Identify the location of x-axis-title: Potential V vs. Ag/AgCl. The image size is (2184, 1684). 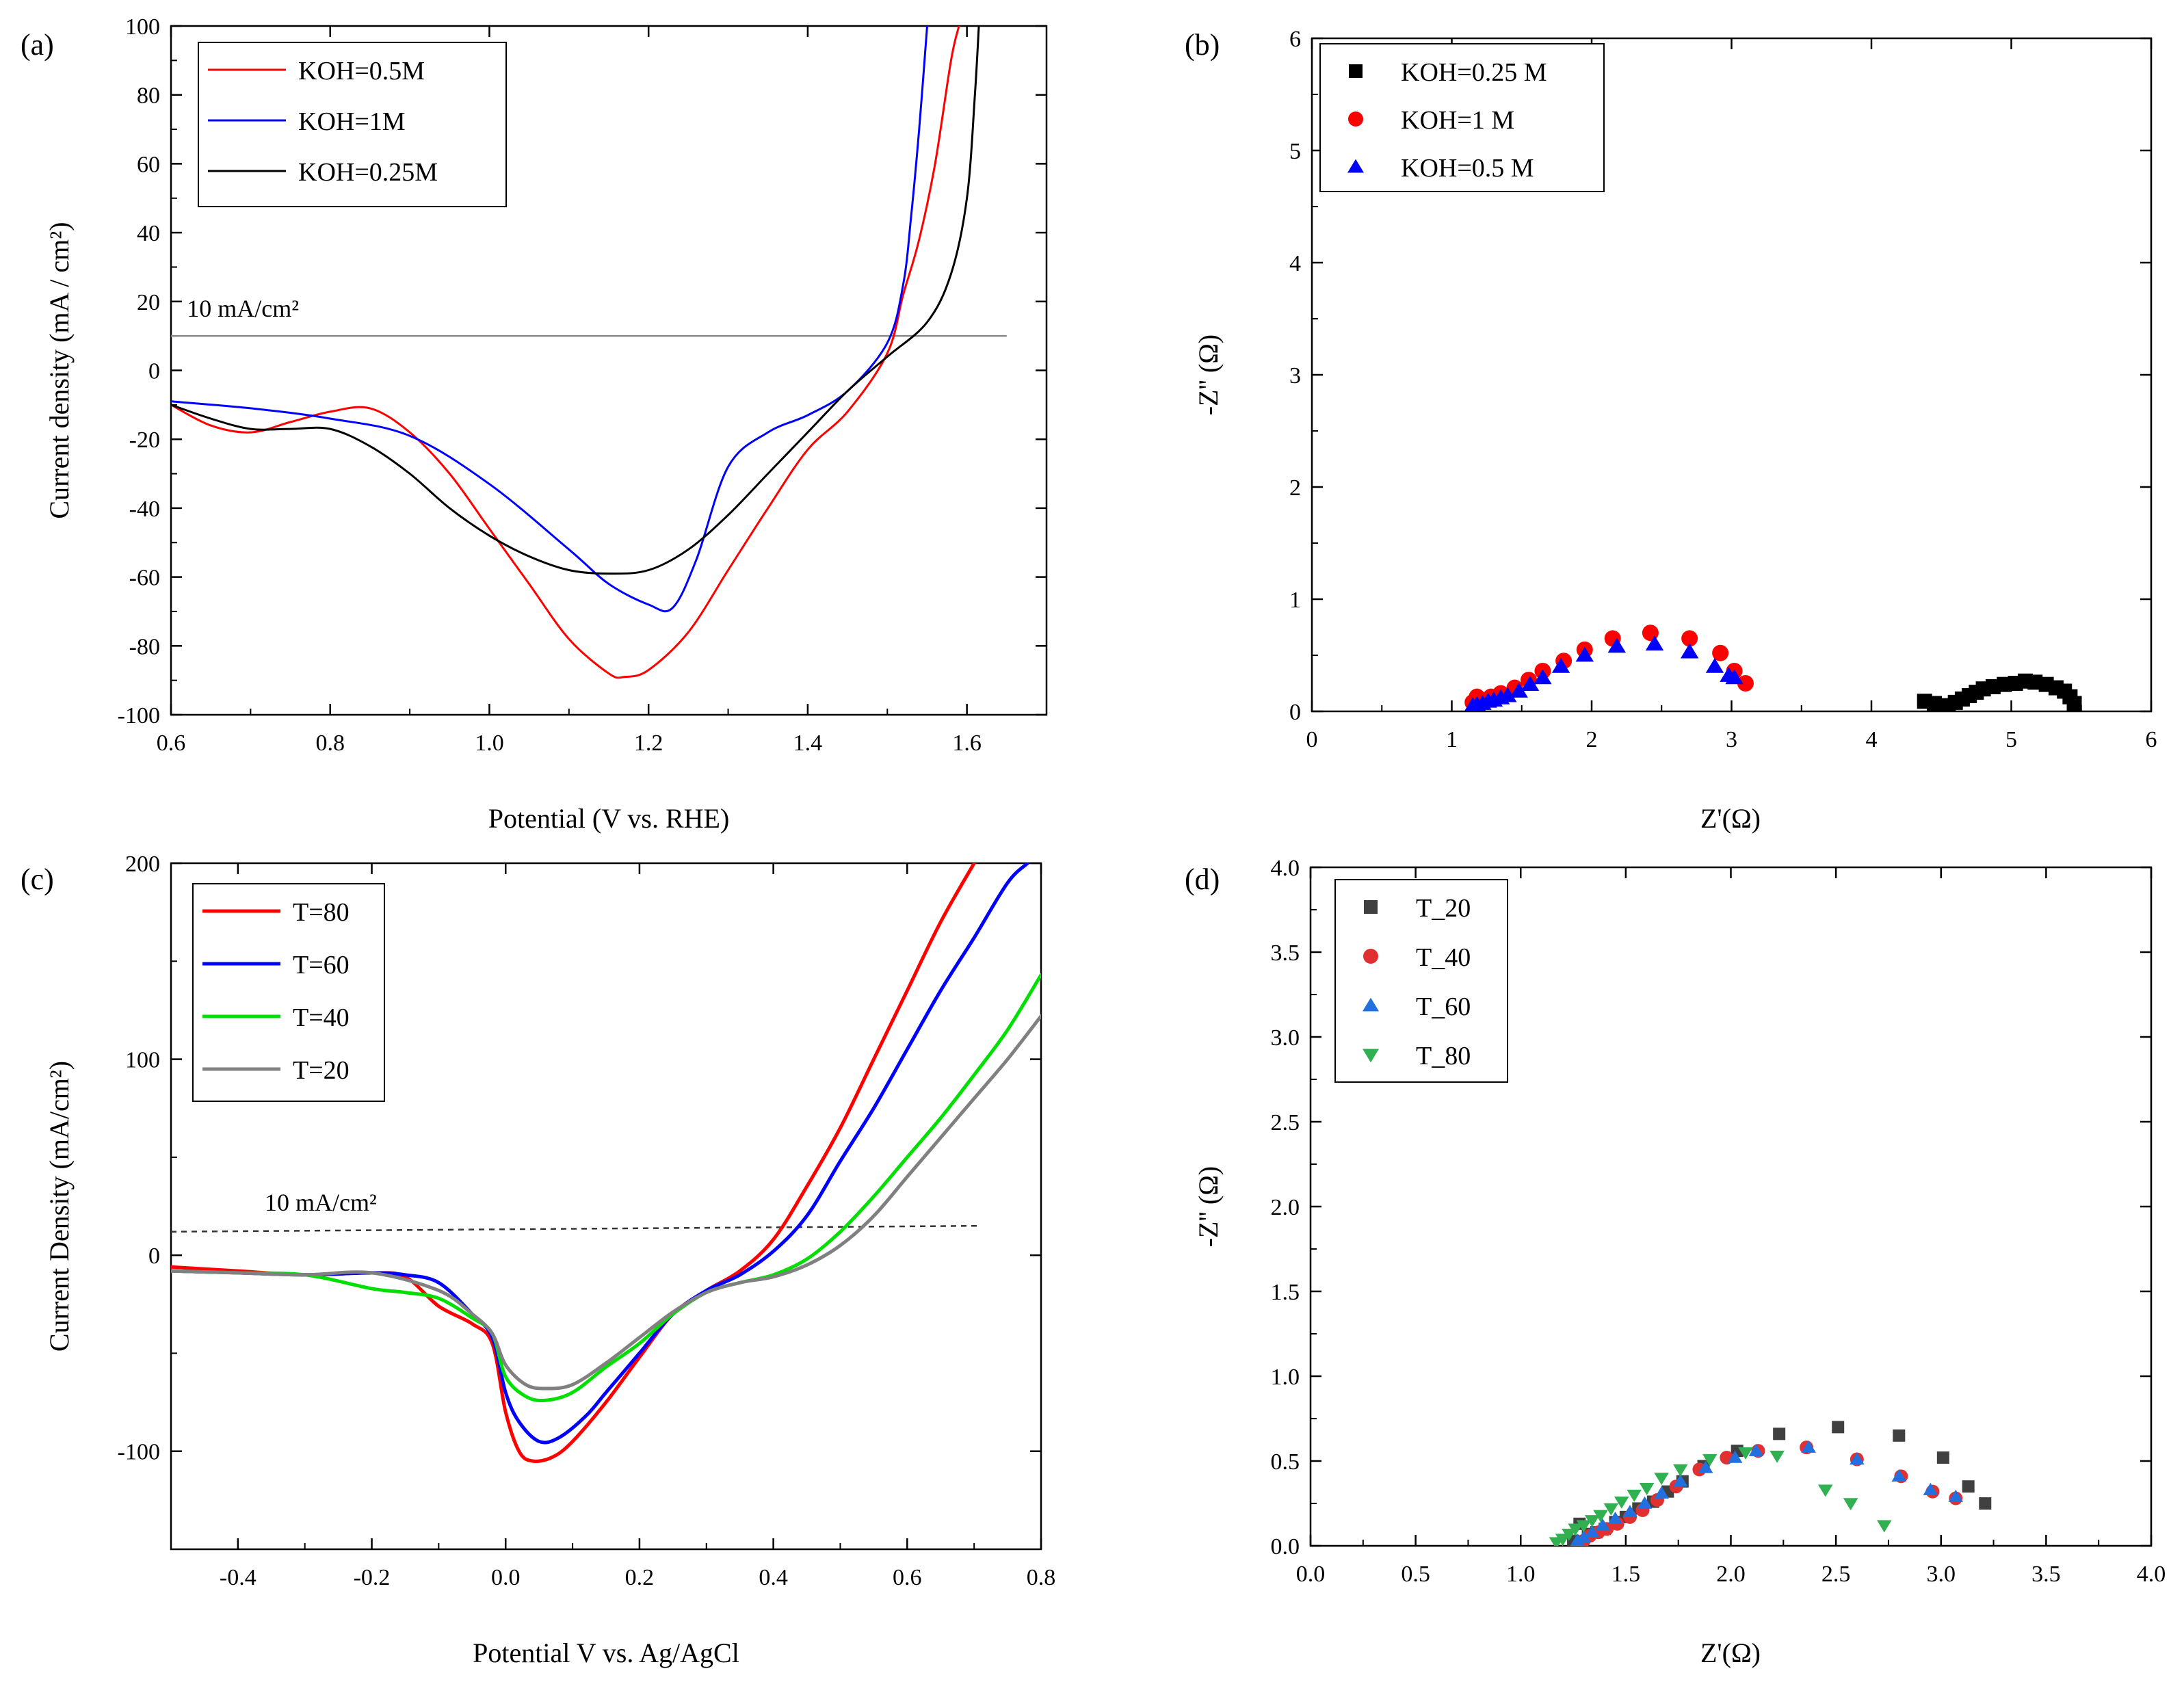
(606, 1652).